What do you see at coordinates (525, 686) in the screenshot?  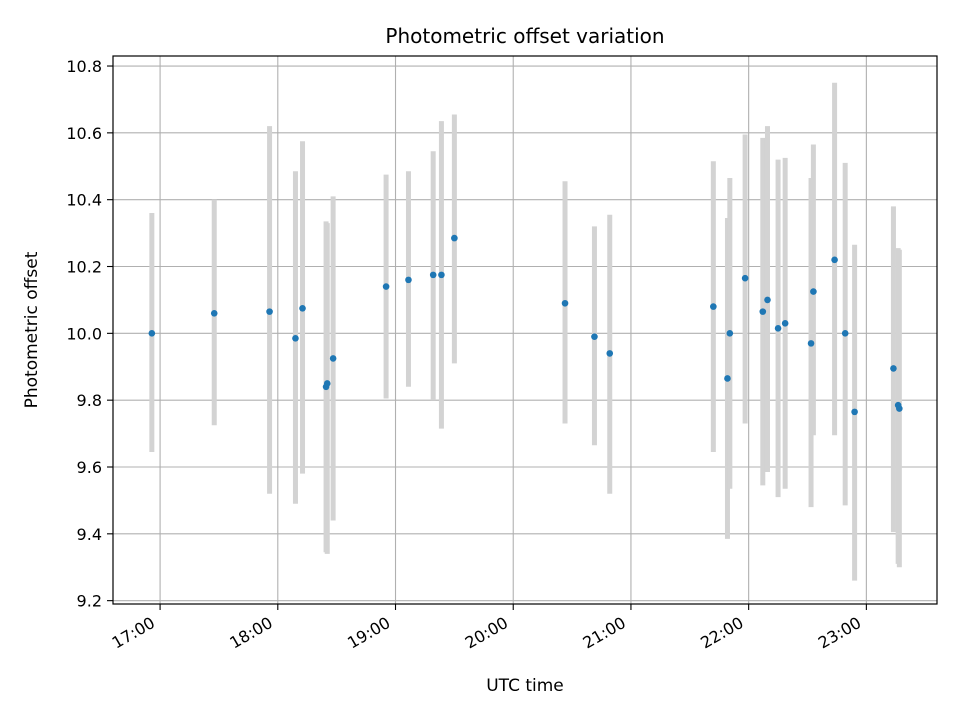 I see `x-axis-label: UTC time` at bounding box center [525, 686].